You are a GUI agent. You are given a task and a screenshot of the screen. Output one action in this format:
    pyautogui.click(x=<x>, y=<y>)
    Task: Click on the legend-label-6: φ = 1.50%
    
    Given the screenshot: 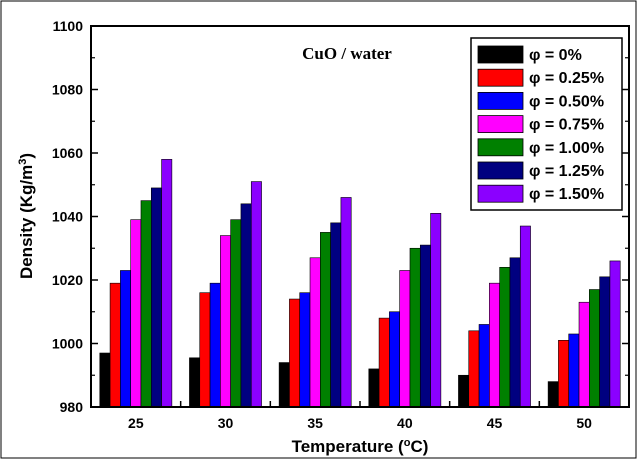 What is the action you would take?
    pyautogui.click(x=566, y=194)
    